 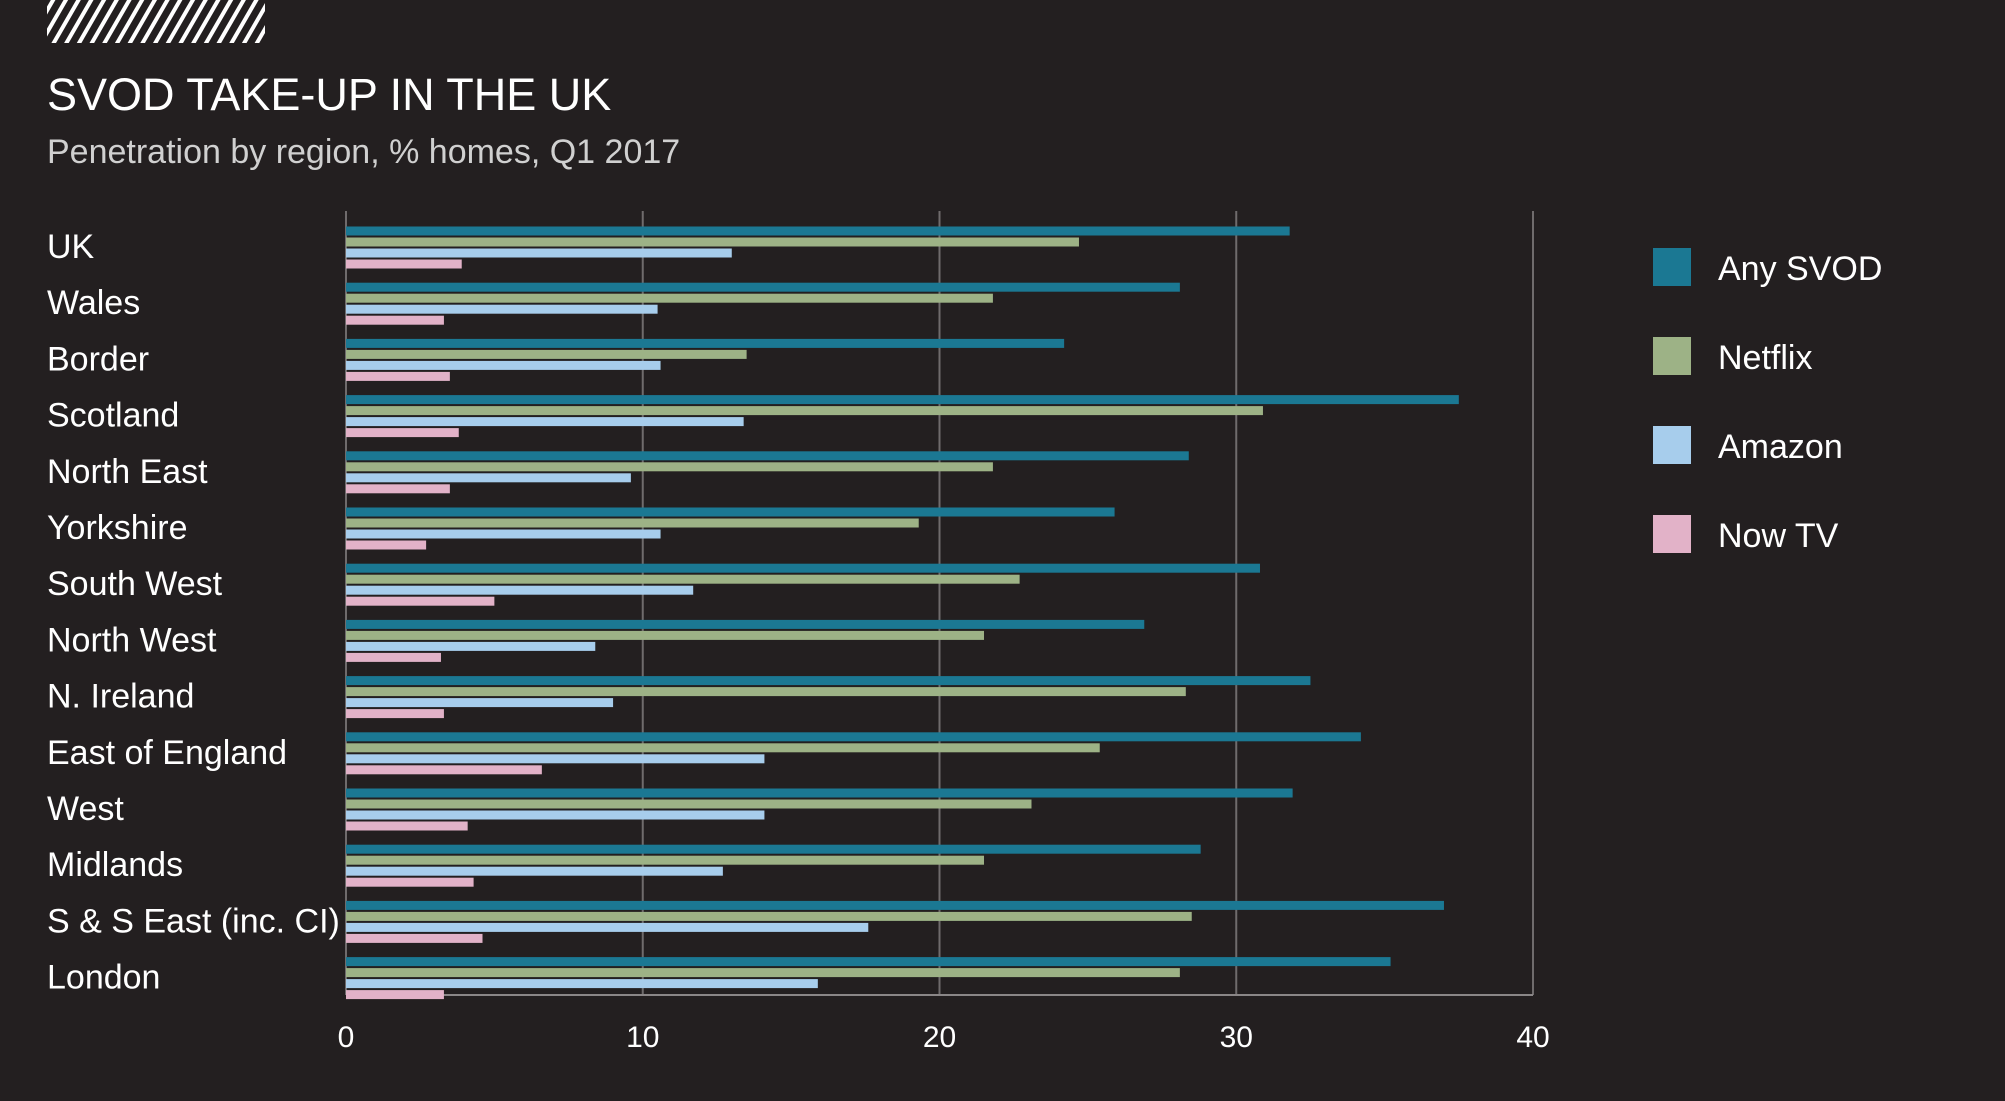 What do you see at coordinates (132, 640) in the screenshot?
I see `category-label: North West` at bounding box center [132, 640].